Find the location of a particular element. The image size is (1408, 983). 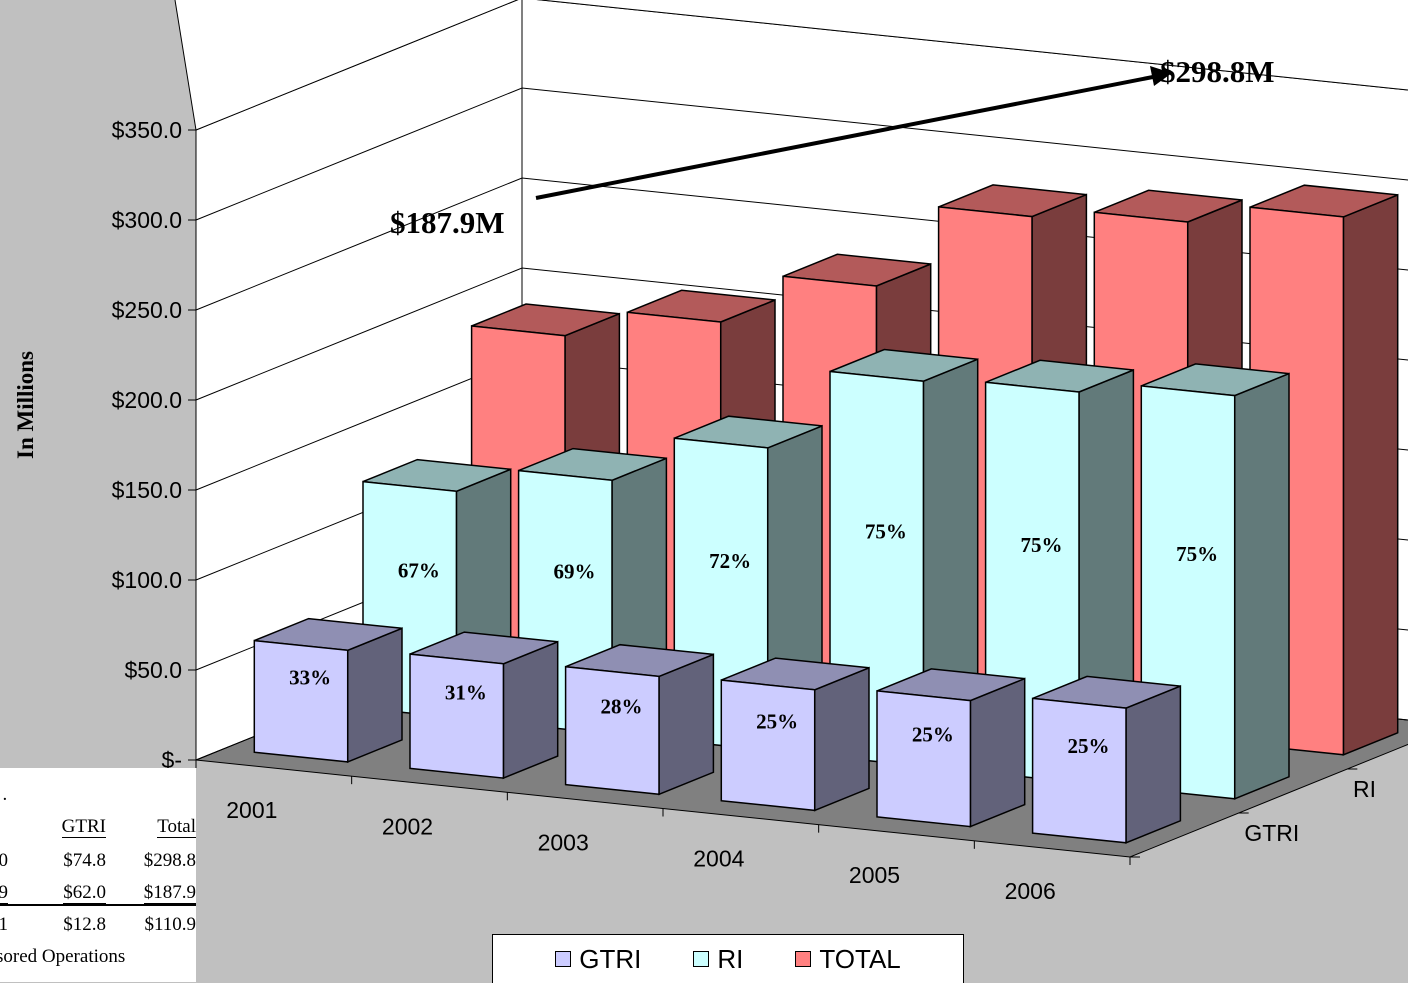

legend: GTRI RI TOTAL is located at coordinates (728, 958).